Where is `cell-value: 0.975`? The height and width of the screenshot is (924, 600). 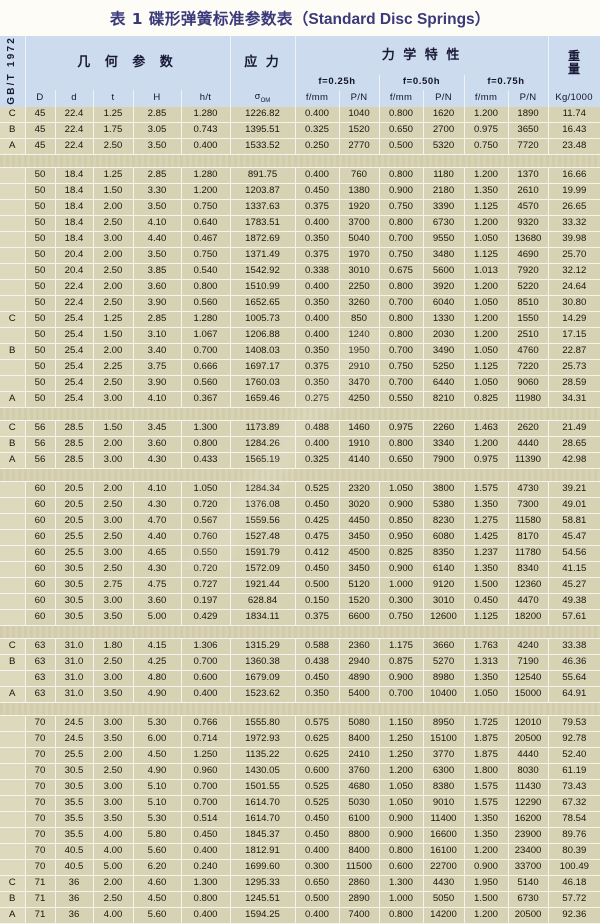 cell-value: 0.975 is located at coordinates (486, 130).